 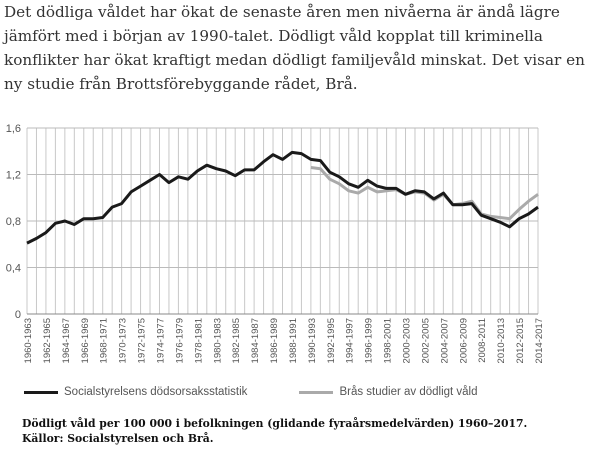 I want to click on x-tick-label: 1974-1977, so click(x=160, y=340).